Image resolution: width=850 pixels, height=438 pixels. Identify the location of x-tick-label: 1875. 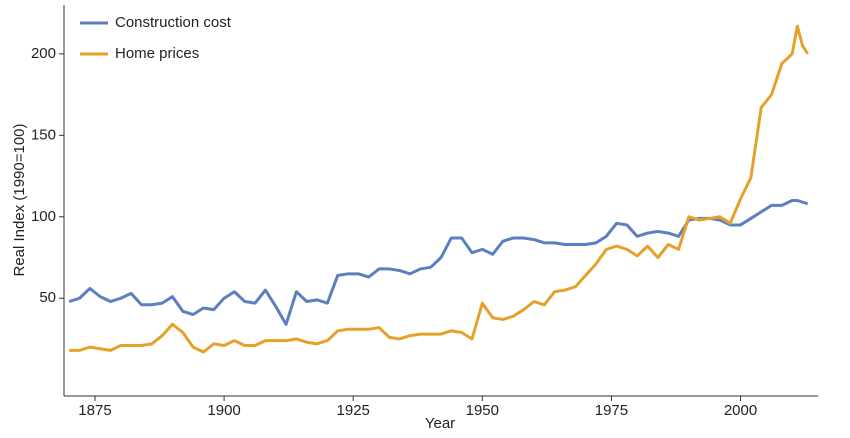
(94, 410).